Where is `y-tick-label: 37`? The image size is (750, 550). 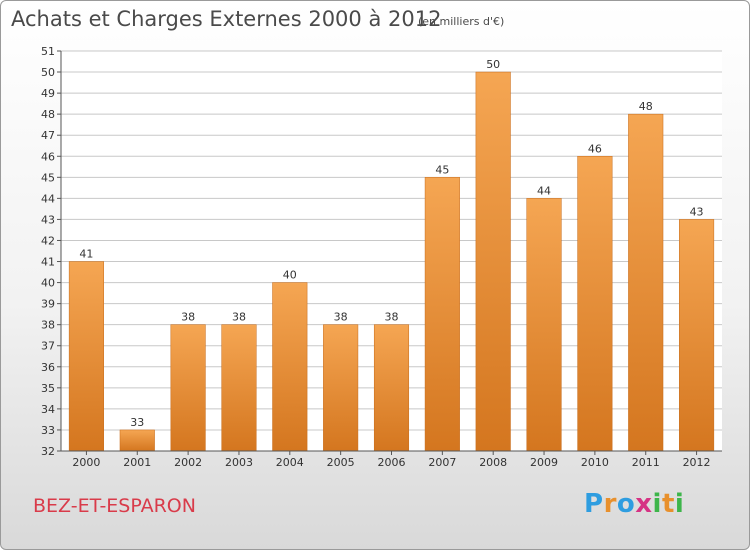 y-tick-label: 37 is located at coordinates (48, 346).